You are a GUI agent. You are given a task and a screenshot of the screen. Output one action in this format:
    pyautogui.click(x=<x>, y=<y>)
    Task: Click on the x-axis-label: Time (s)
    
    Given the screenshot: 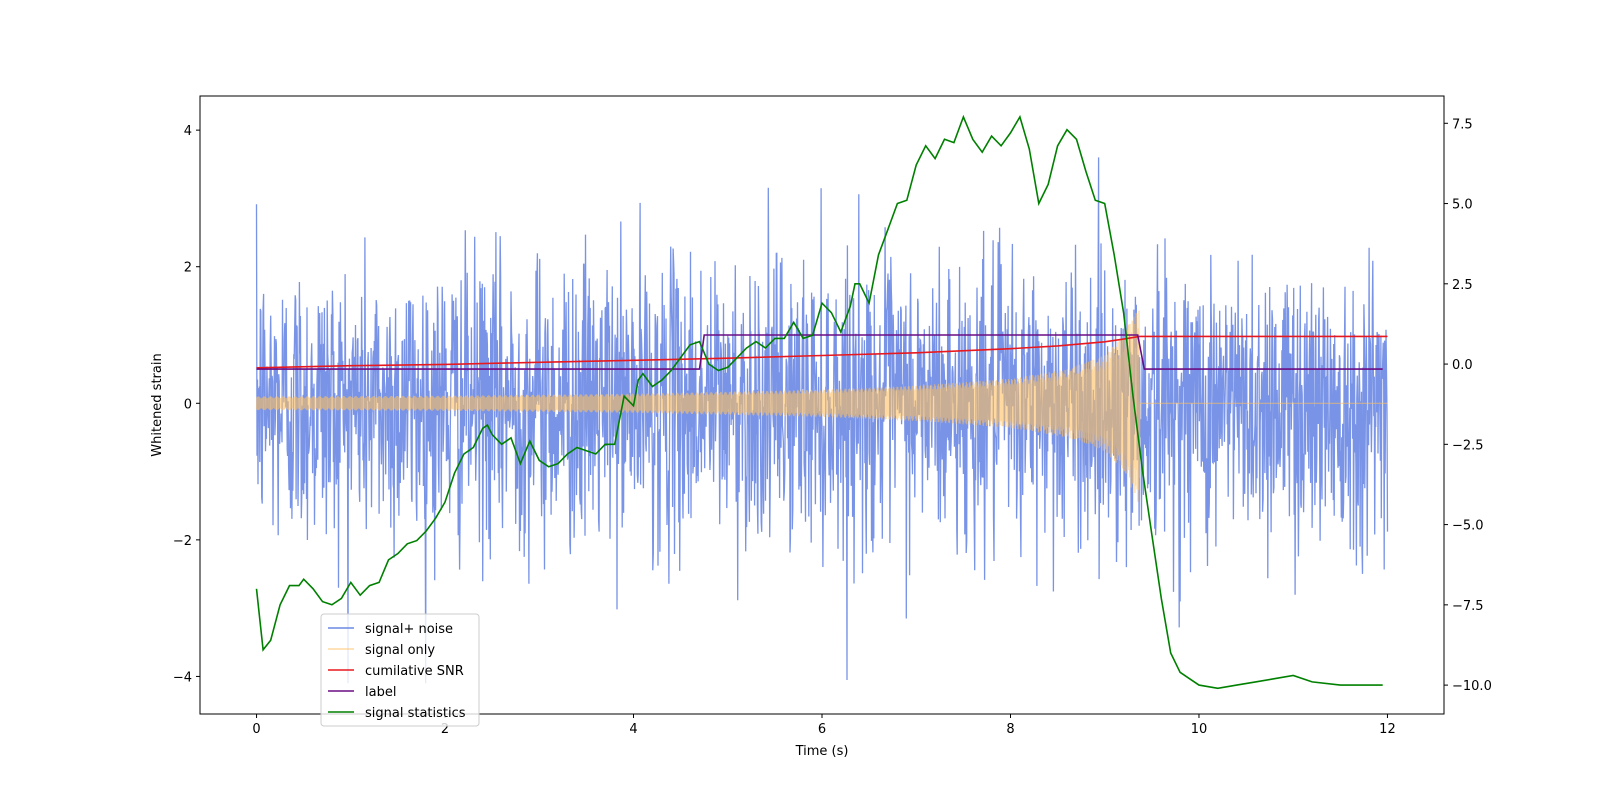 What is the action you would take?
    pyautogui.click(x=822, y=751)
    